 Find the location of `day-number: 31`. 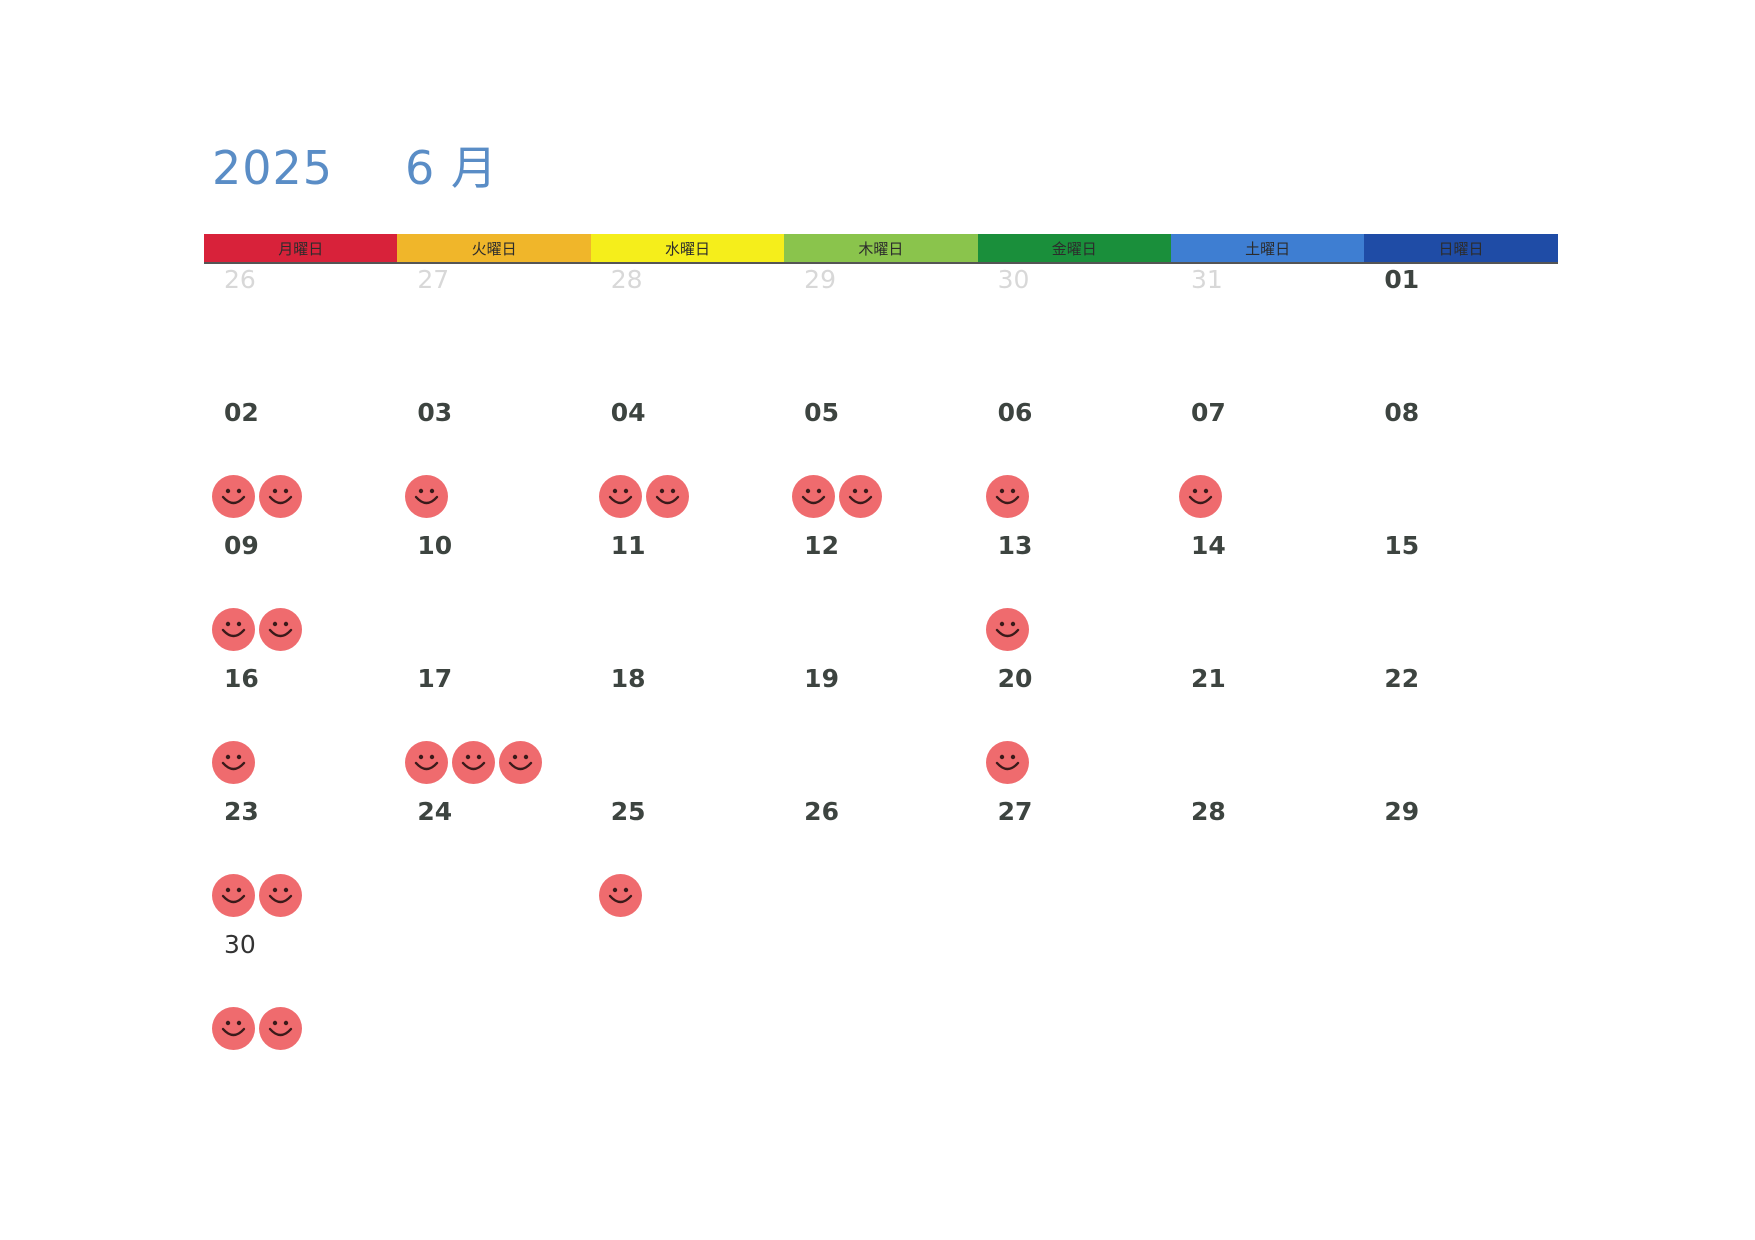

day-number: 31 is located at coordinates (1206, 279).